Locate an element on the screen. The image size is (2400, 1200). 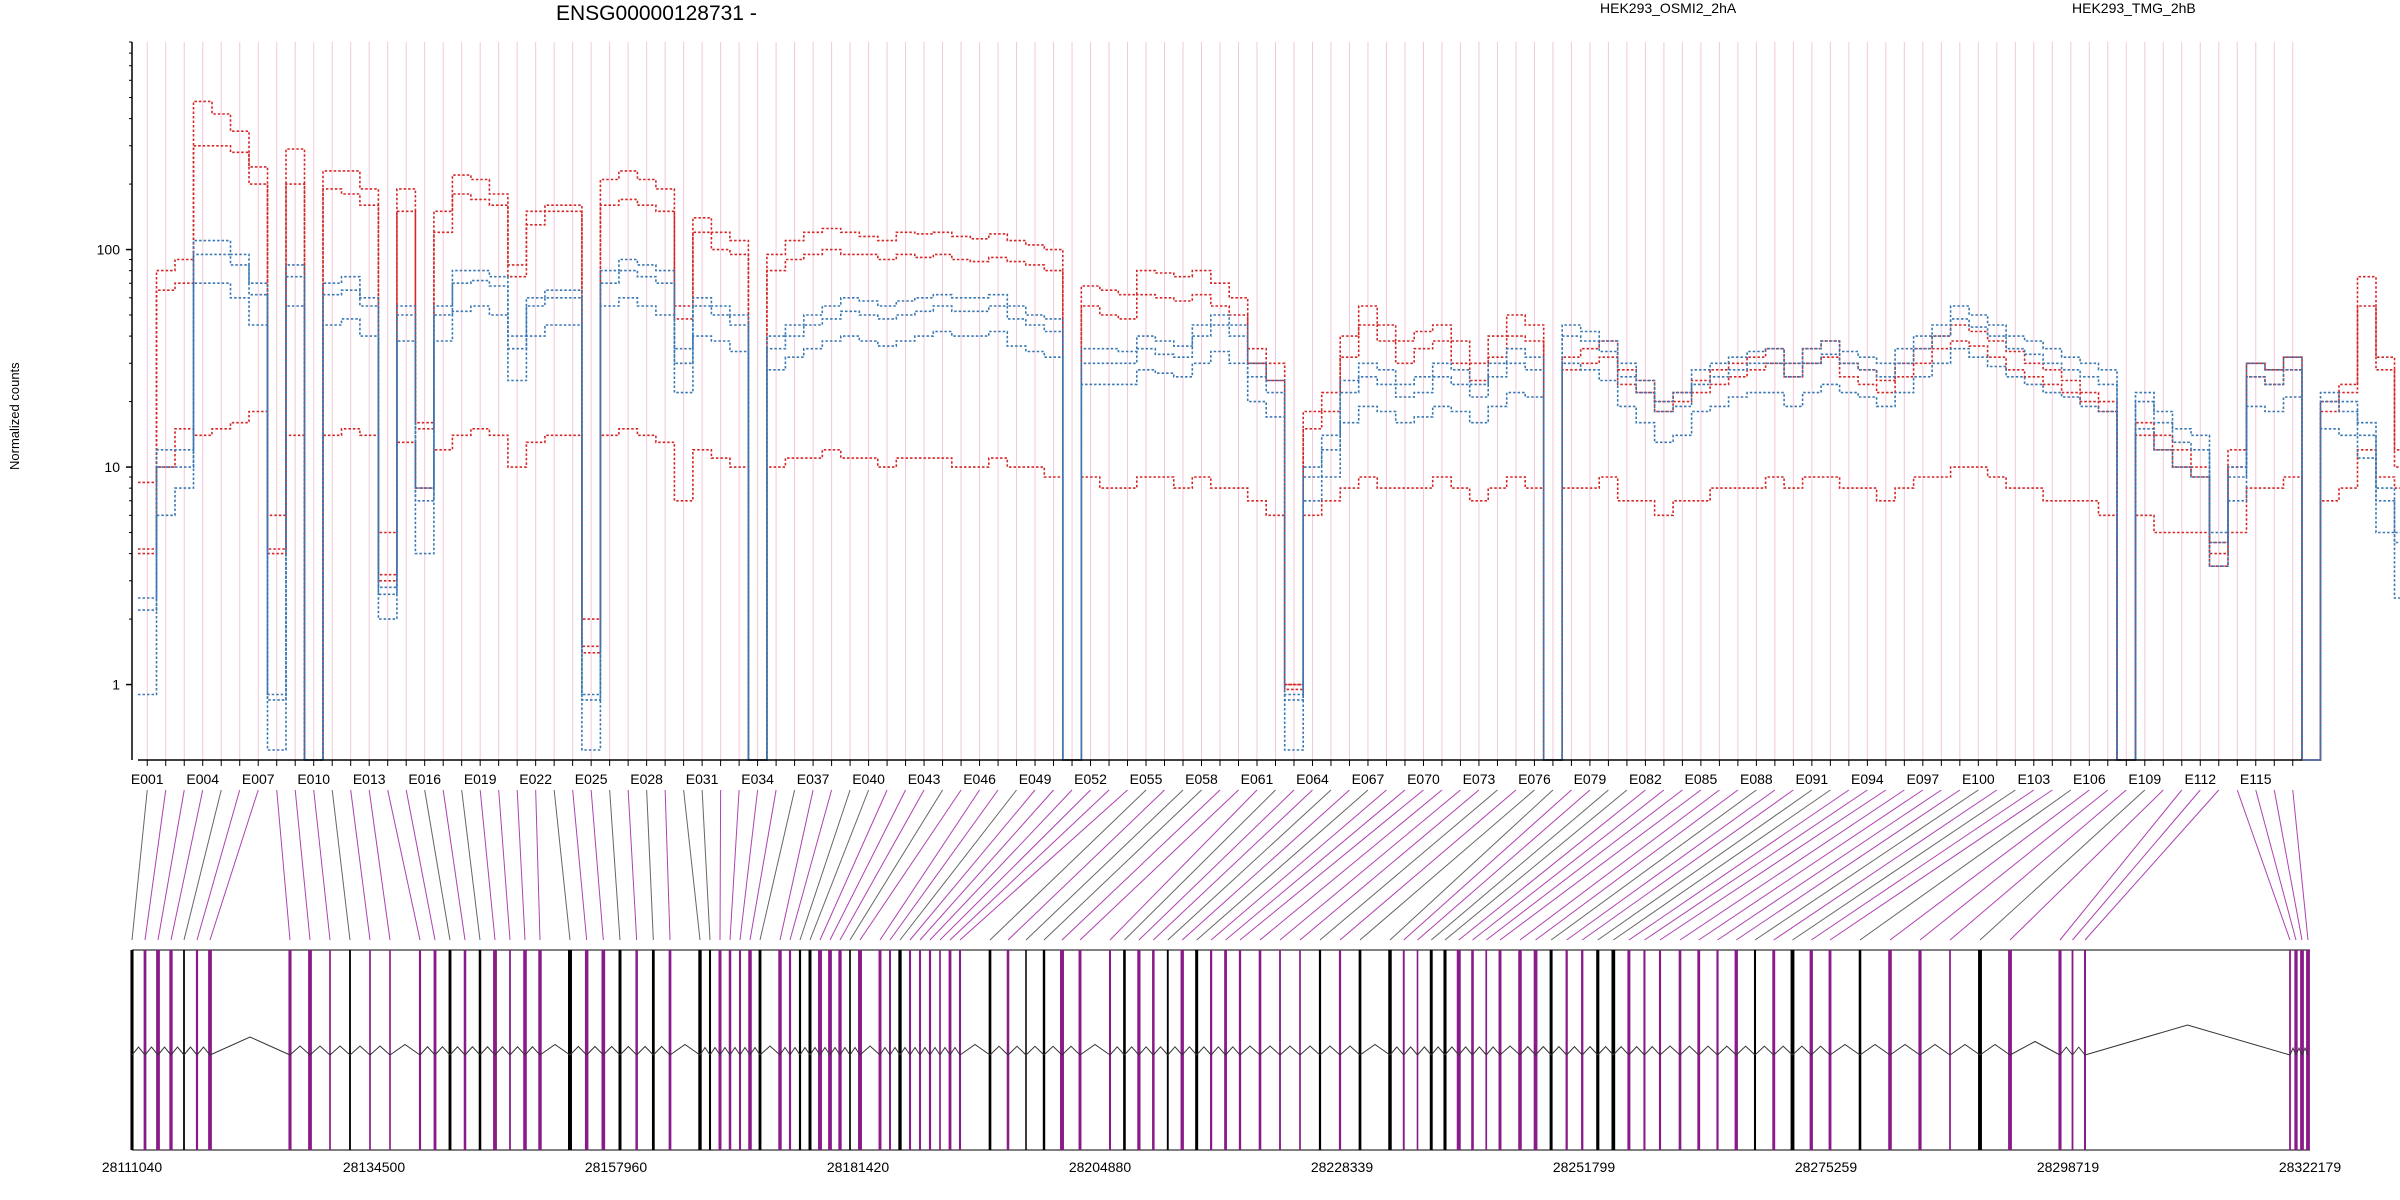
exon-tick-label: E085 is located at coordinates (1701, 779).